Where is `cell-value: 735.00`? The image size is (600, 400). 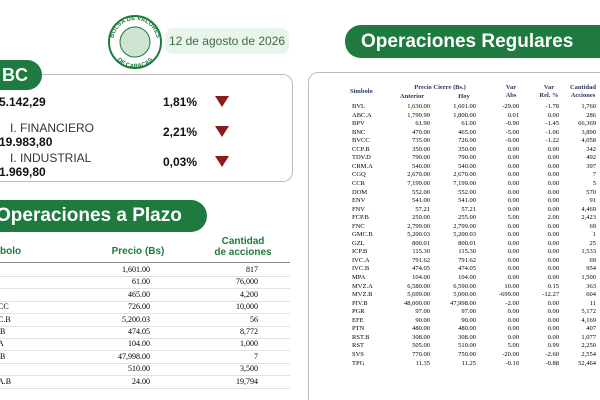
cell-value: 735.00 is located at coordinates (421, 141).